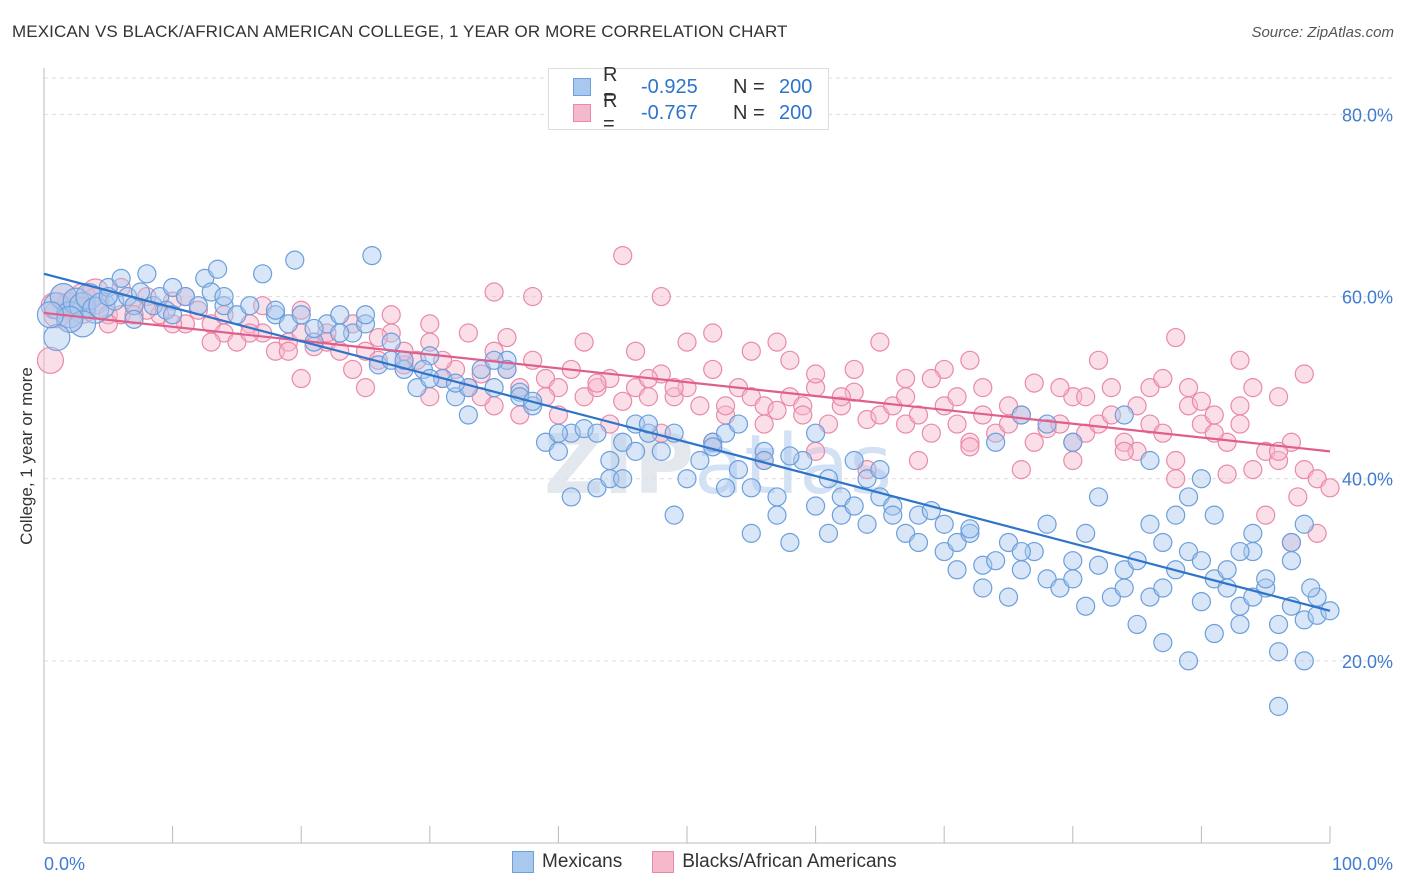  Describe the element at coordinates (1367, 480) in the screenshot. I see `y-tick-label: 40.0%` at that location.